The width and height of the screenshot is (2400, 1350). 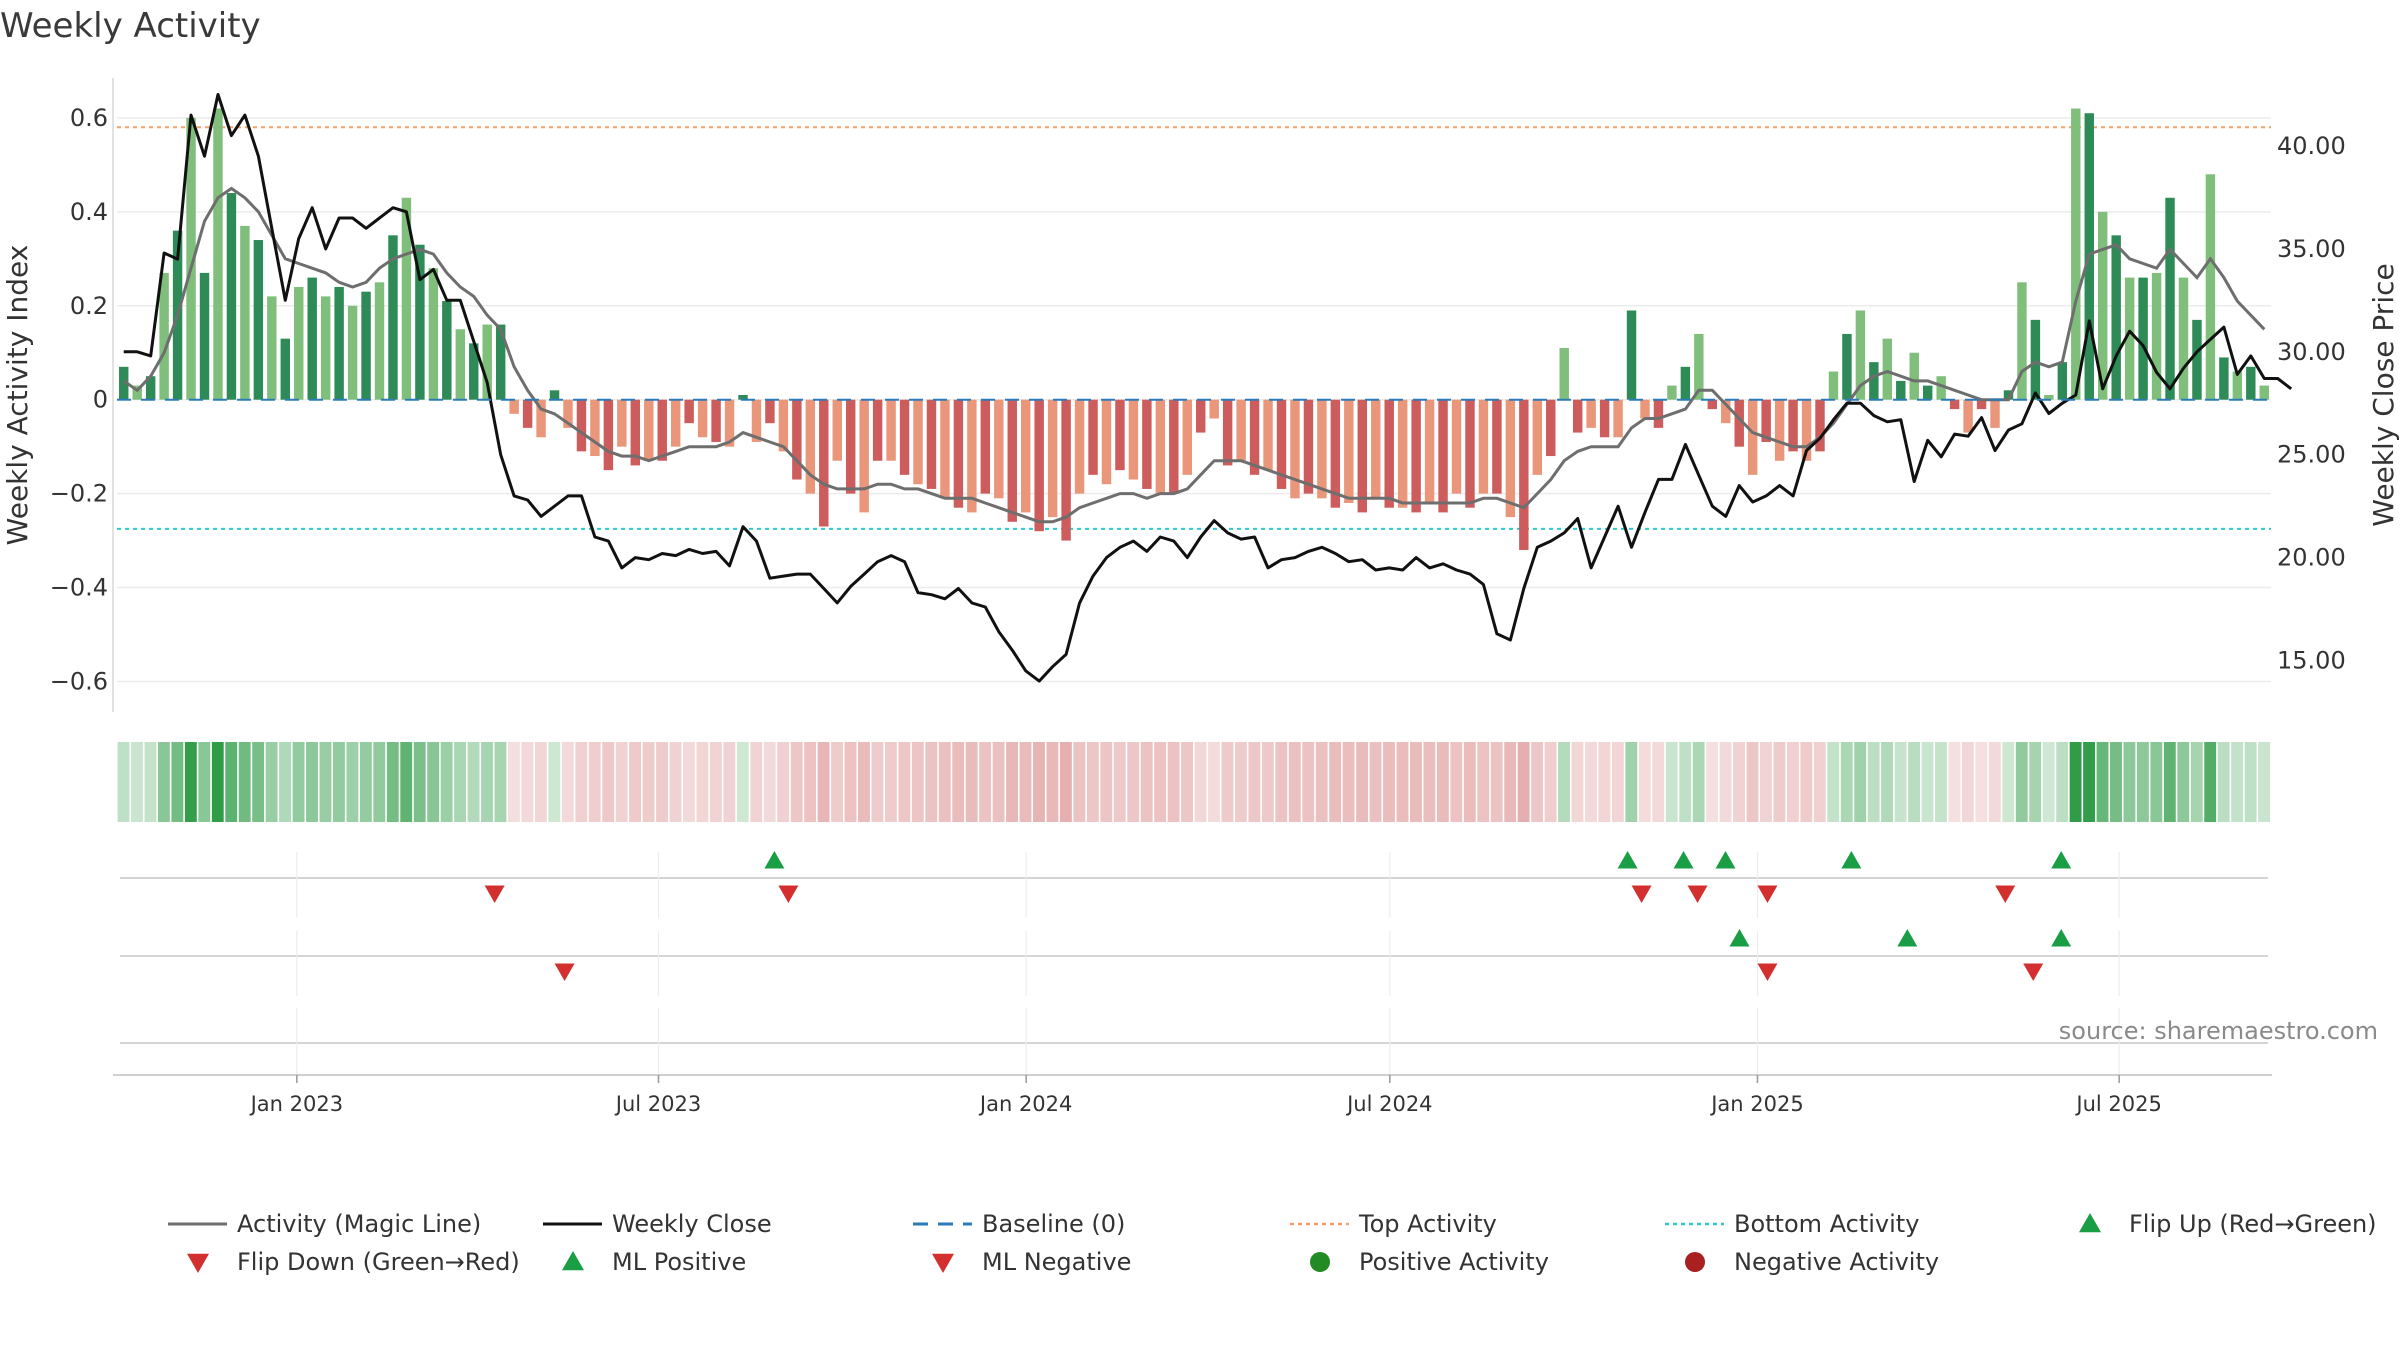 What do you see at coordinates (1739, 938) in the screenshot?
I see `ml-positive-marker` at bounding box center [1739, 938].